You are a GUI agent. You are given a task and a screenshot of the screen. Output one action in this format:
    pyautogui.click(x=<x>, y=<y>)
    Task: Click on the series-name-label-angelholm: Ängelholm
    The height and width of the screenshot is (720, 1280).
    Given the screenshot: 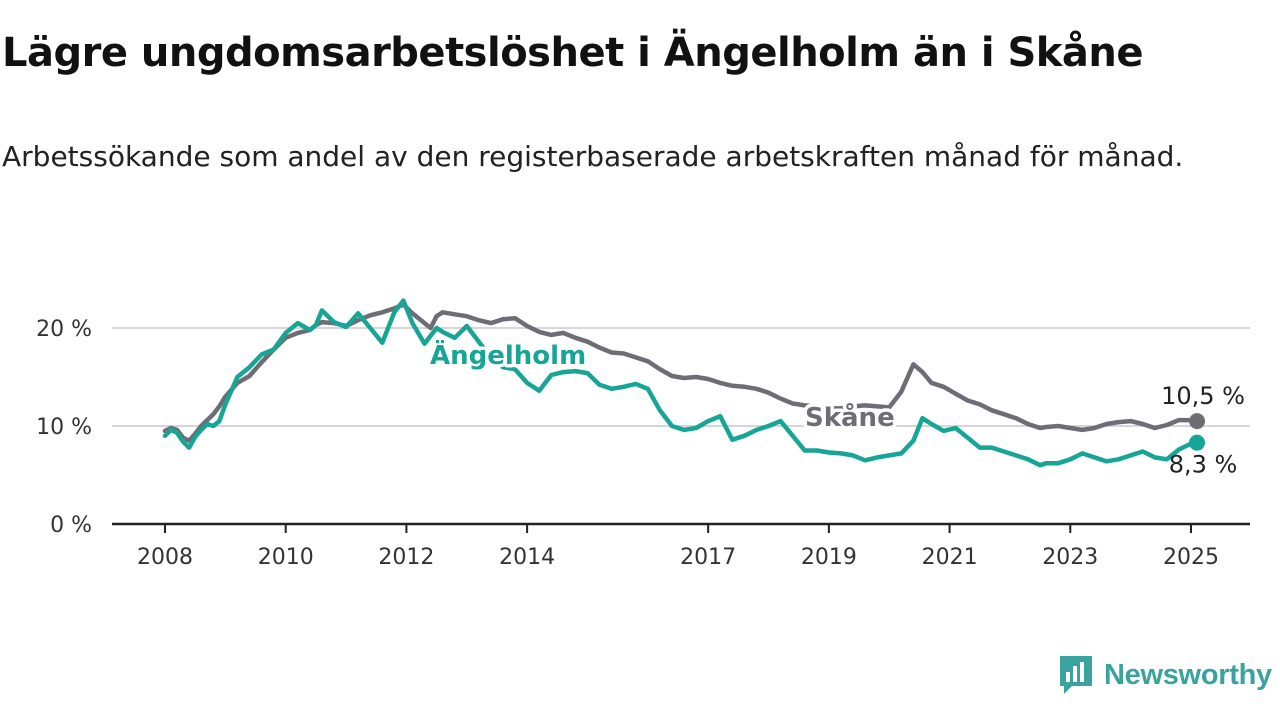 What is the action you would take?
    pyautogui.click(x=508, y=355)
    